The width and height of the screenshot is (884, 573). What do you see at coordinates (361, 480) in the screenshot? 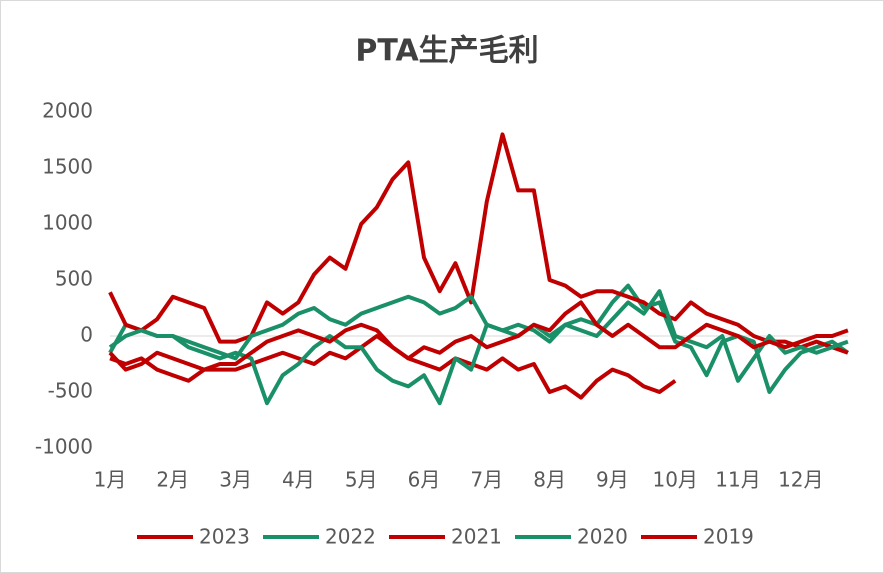
I see `x-tick-label: 5月` at bounding box center [361, 480].